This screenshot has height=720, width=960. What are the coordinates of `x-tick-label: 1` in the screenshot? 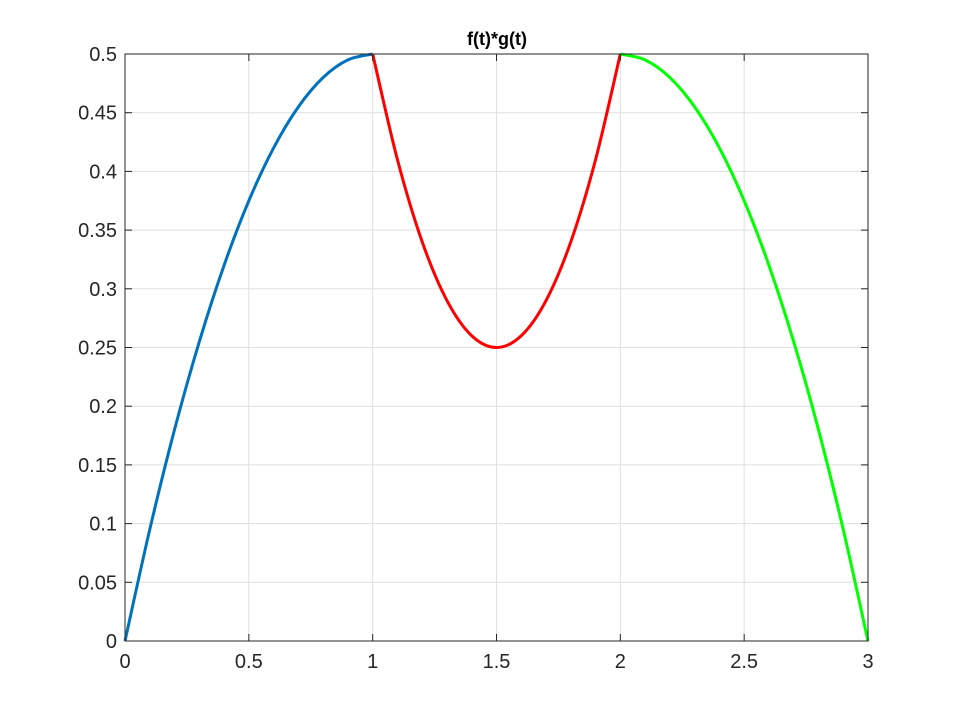 It's located at (372, 662).